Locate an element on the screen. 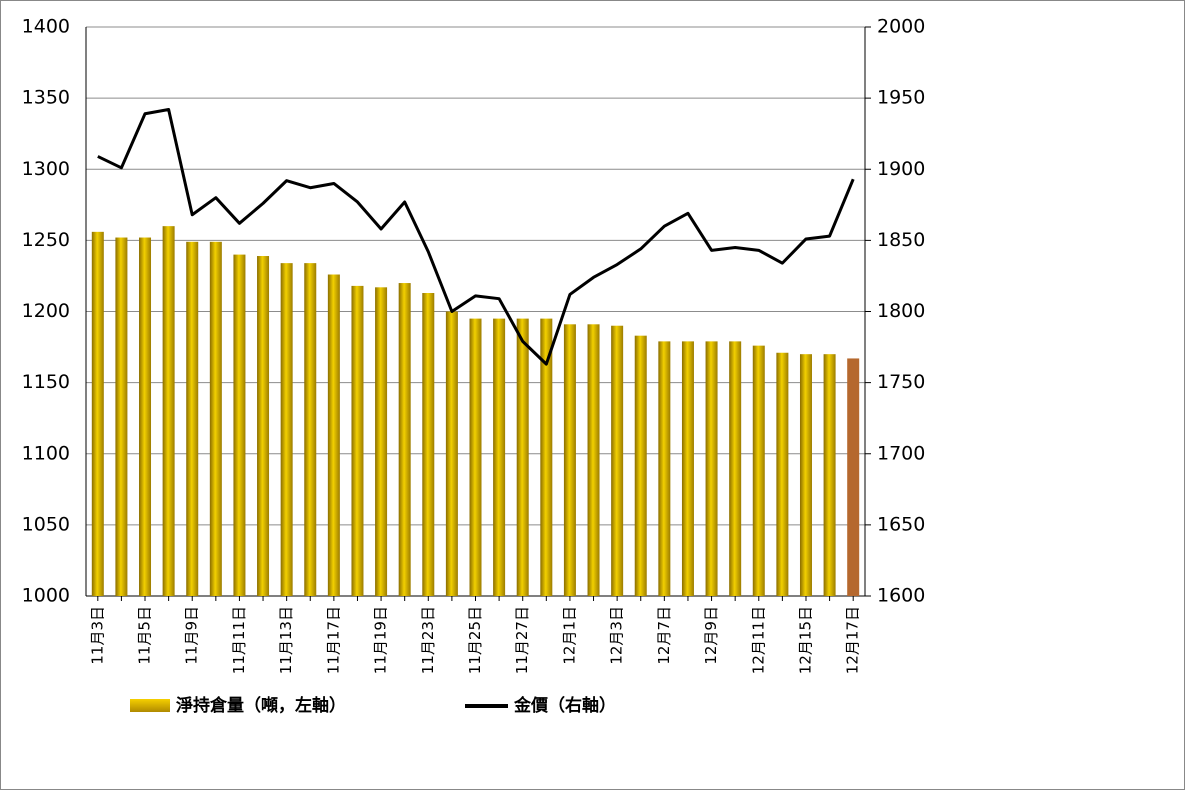 The width and height of the screenshot is (1185, 790). x-tick-label: 11月23日 is located at coordinates (428, 640).